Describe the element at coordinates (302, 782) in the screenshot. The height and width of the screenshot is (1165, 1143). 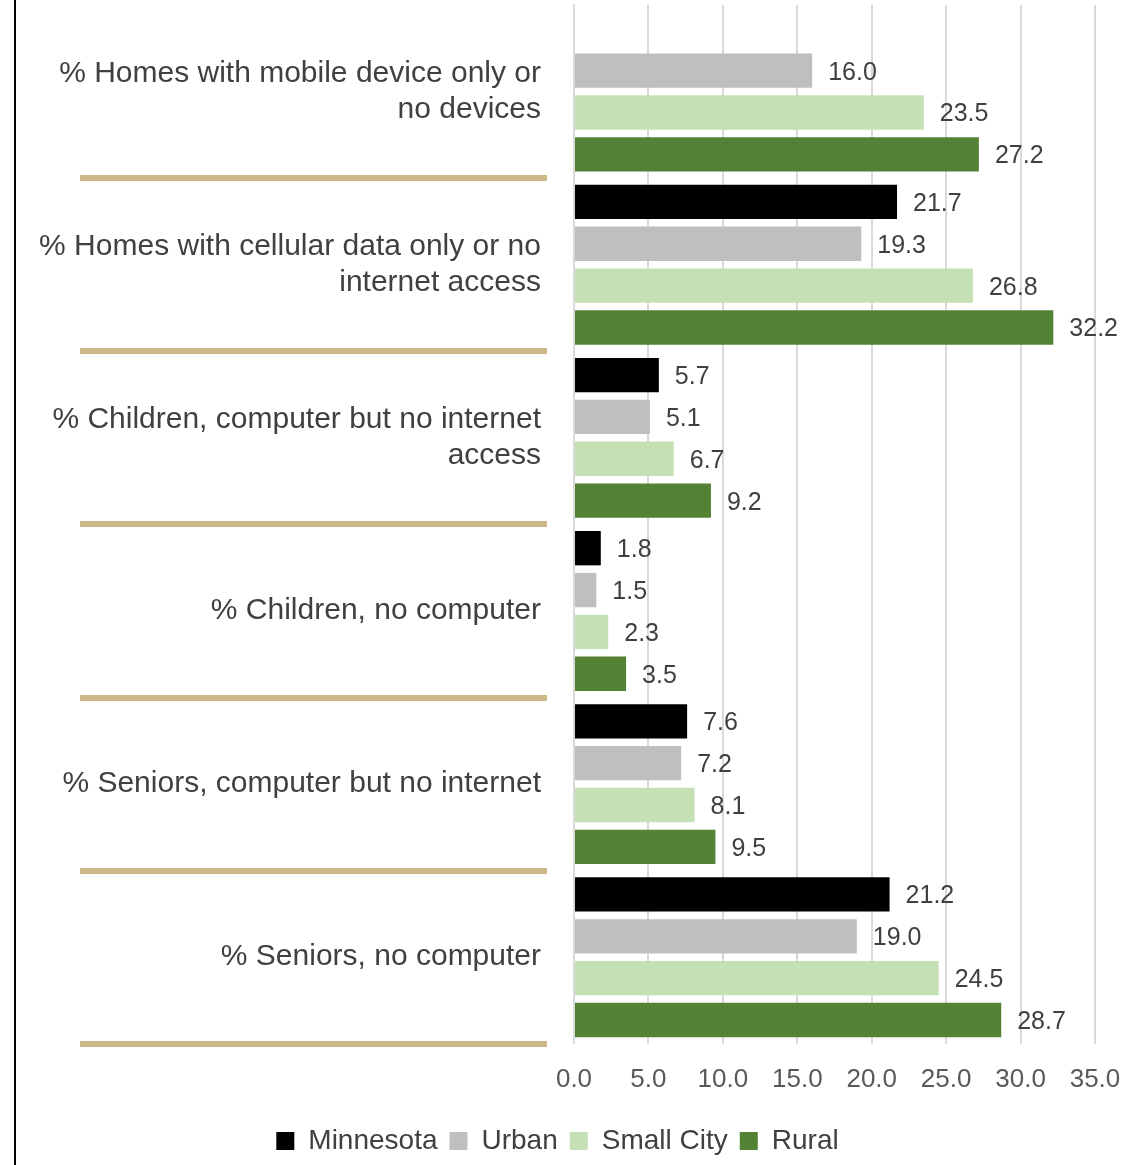
I see `y-tick-label: % Seniors, computer but no internet` at that location.